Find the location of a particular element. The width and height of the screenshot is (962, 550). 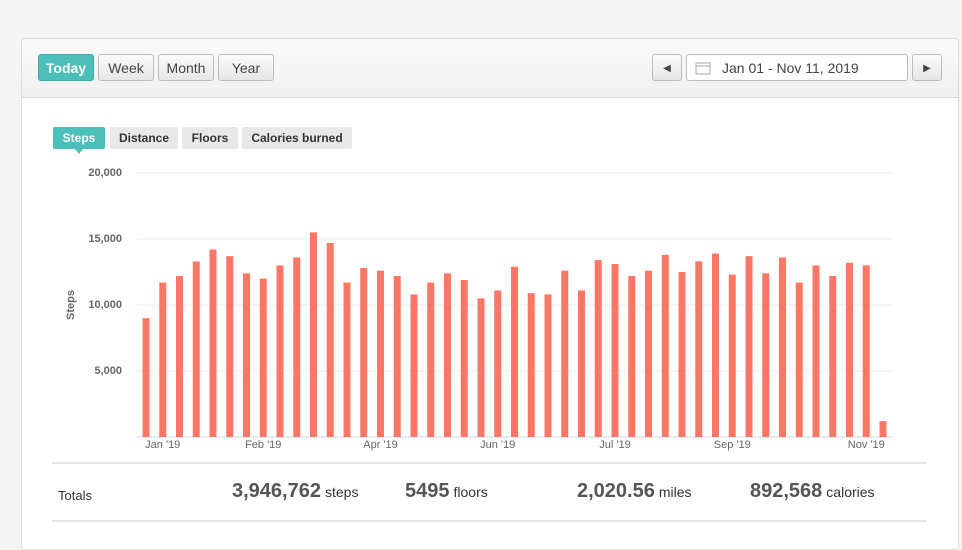

total-calories: 892,568 calories is located at coordinates (812, 491).